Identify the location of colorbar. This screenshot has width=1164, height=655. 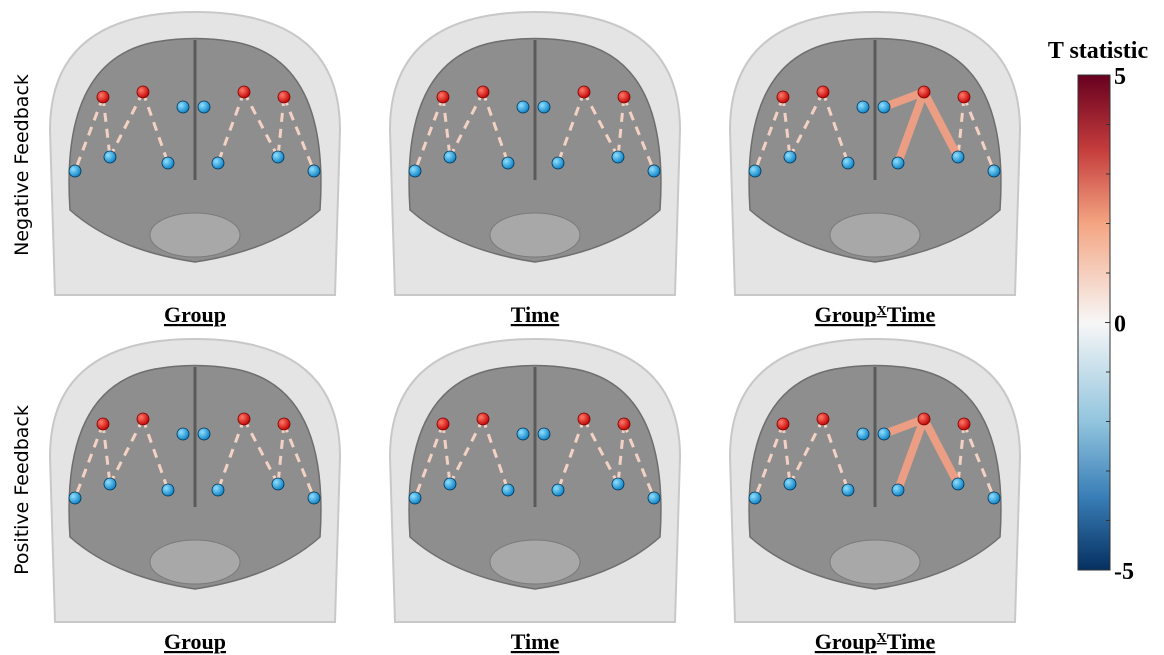
(1094, 322).